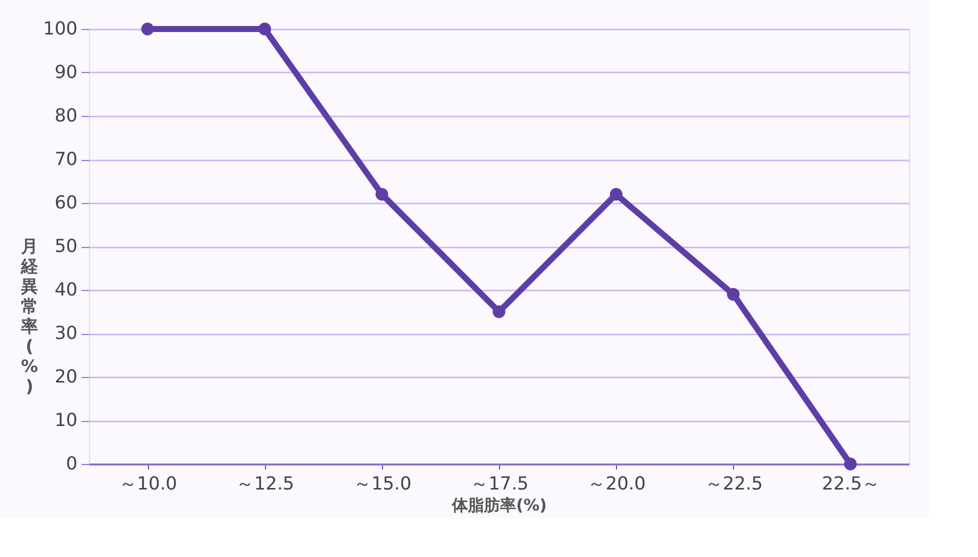 The width and height of the screenshot is (978, 557). I want to click on y-tick-label: 40, so click(66, 290).